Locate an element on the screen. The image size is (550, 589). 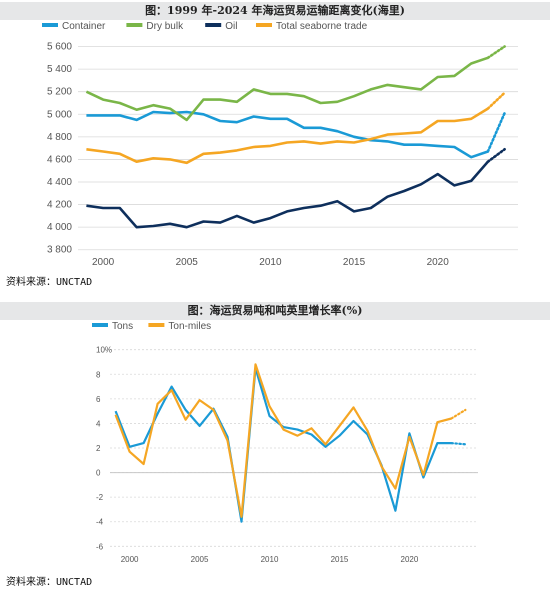
y-tick-label: 6 is located at coordinates (98, 399).